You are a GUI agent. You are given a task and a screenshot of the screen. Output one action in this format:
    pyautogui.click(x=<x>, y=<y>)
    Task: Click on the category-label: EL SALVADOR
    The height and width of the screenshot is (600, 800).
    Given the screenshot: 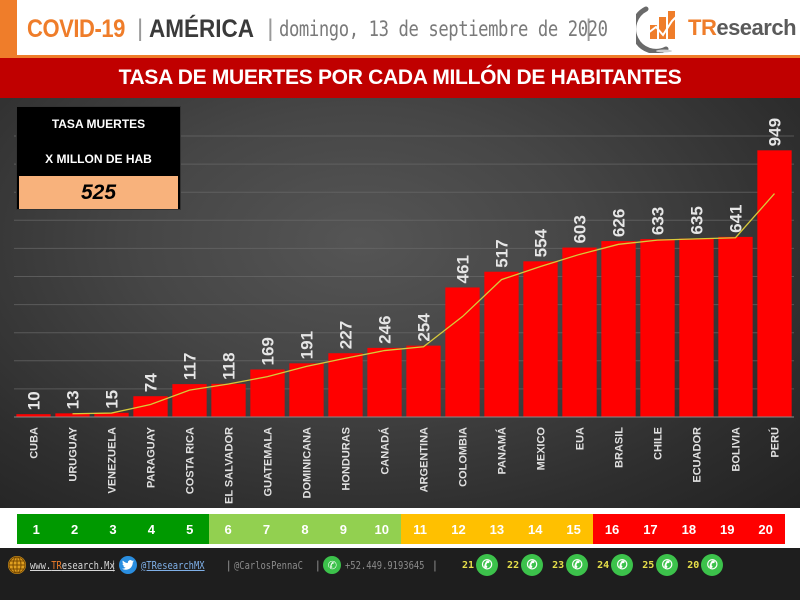 What is the action you would take?
    pyautogui.click(x=230, y=465)
    